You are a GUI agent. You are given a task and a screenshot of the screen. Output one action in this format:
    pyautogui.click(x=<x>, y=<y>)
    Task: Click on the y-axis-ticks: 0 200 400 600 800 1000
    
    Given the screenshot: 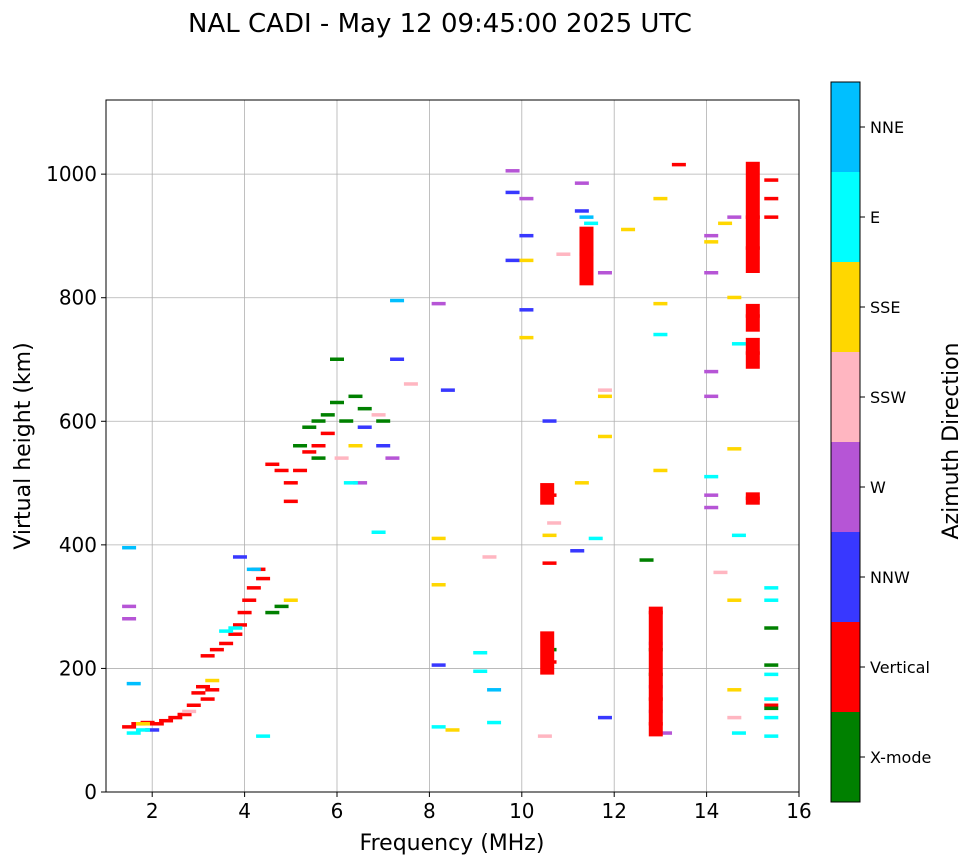 What is the action you would take?
    pyautogui.click(x=76, y=483)
    